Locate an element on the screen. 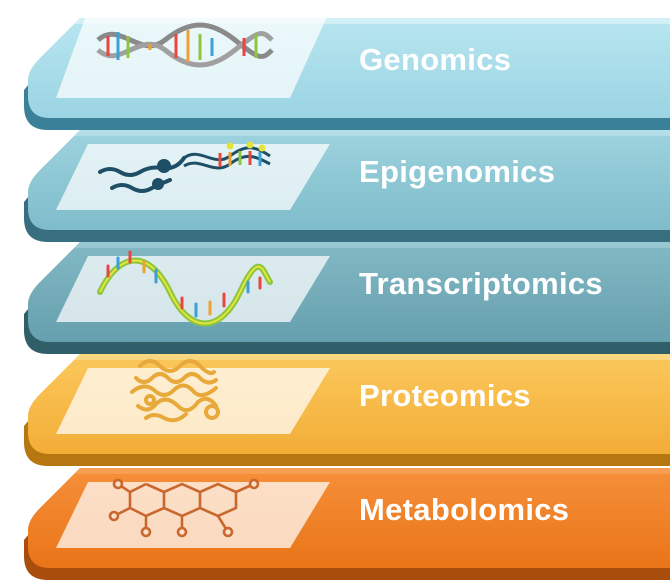 This screenshot has height=587, width=670. layer-label: Genomics is located at coordinates (435, 59).